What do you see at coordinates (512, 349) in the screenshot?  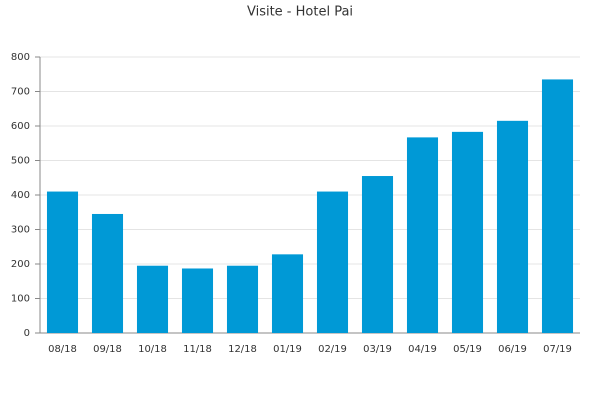 I see `x-tick-label: 06/19` at bounding box center [512, 349].